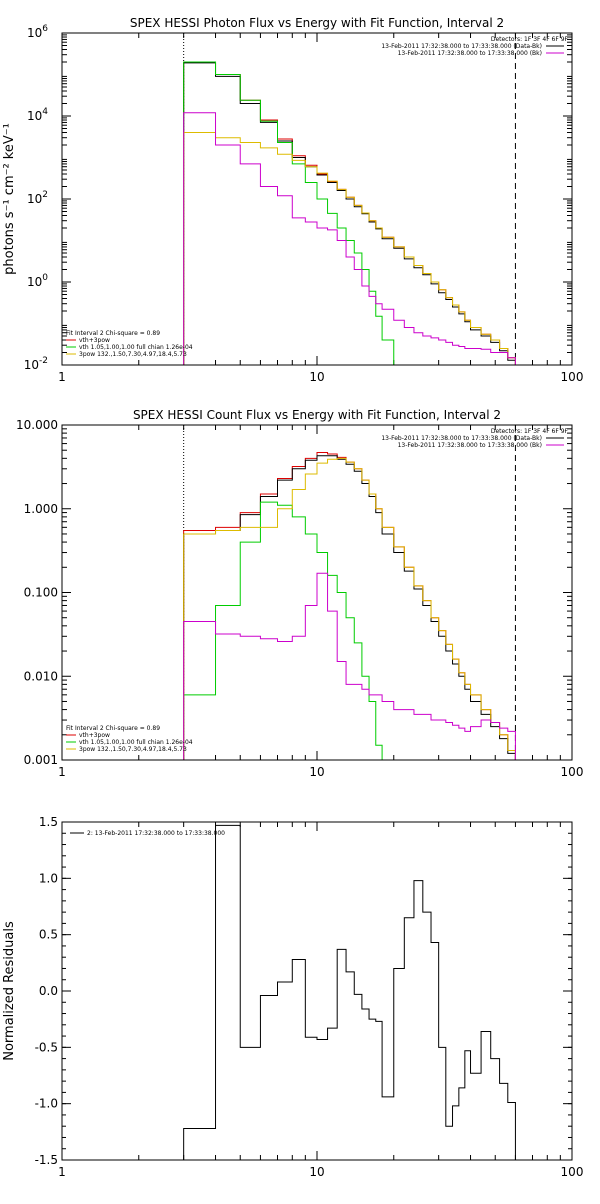  I want to click on y-tick-label: 1.0, so click(48, 878).